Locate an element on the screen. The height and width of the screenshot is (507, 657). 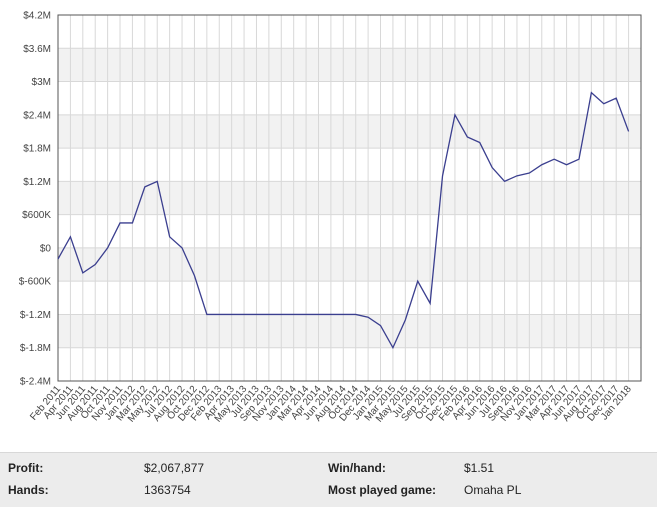
y-tick-label: $3M is located at coordinates (41, 82).